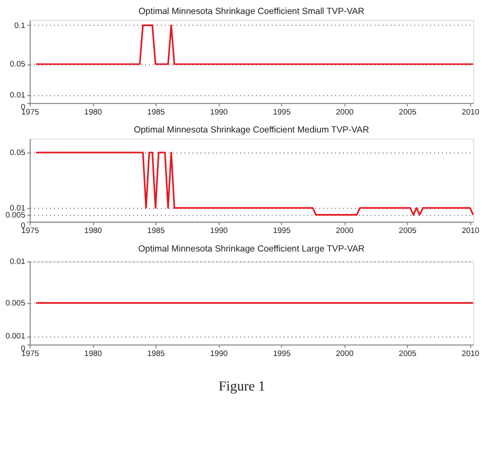  Describe the element at coordinates (20, 25) in the screenshot. I see `y-tick-label: 0.1` at that location.